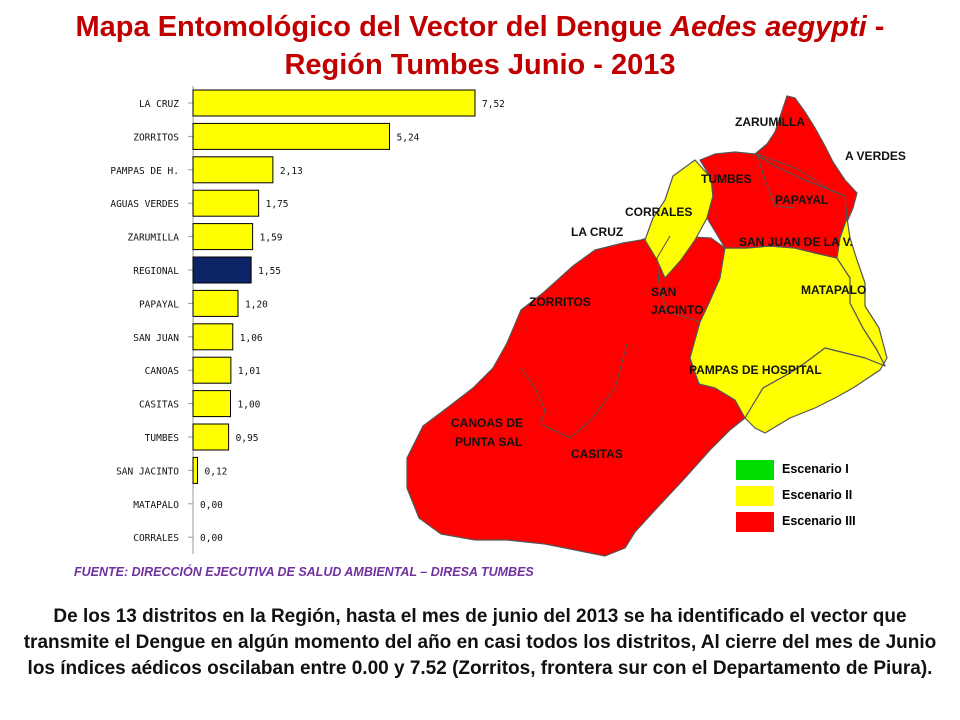 Image resolution: width=960 pixels, height=720 pixels. Describe the element at coordinates (815, 469) in the screenshot. I see `legend-label: Escenario I` at that location.